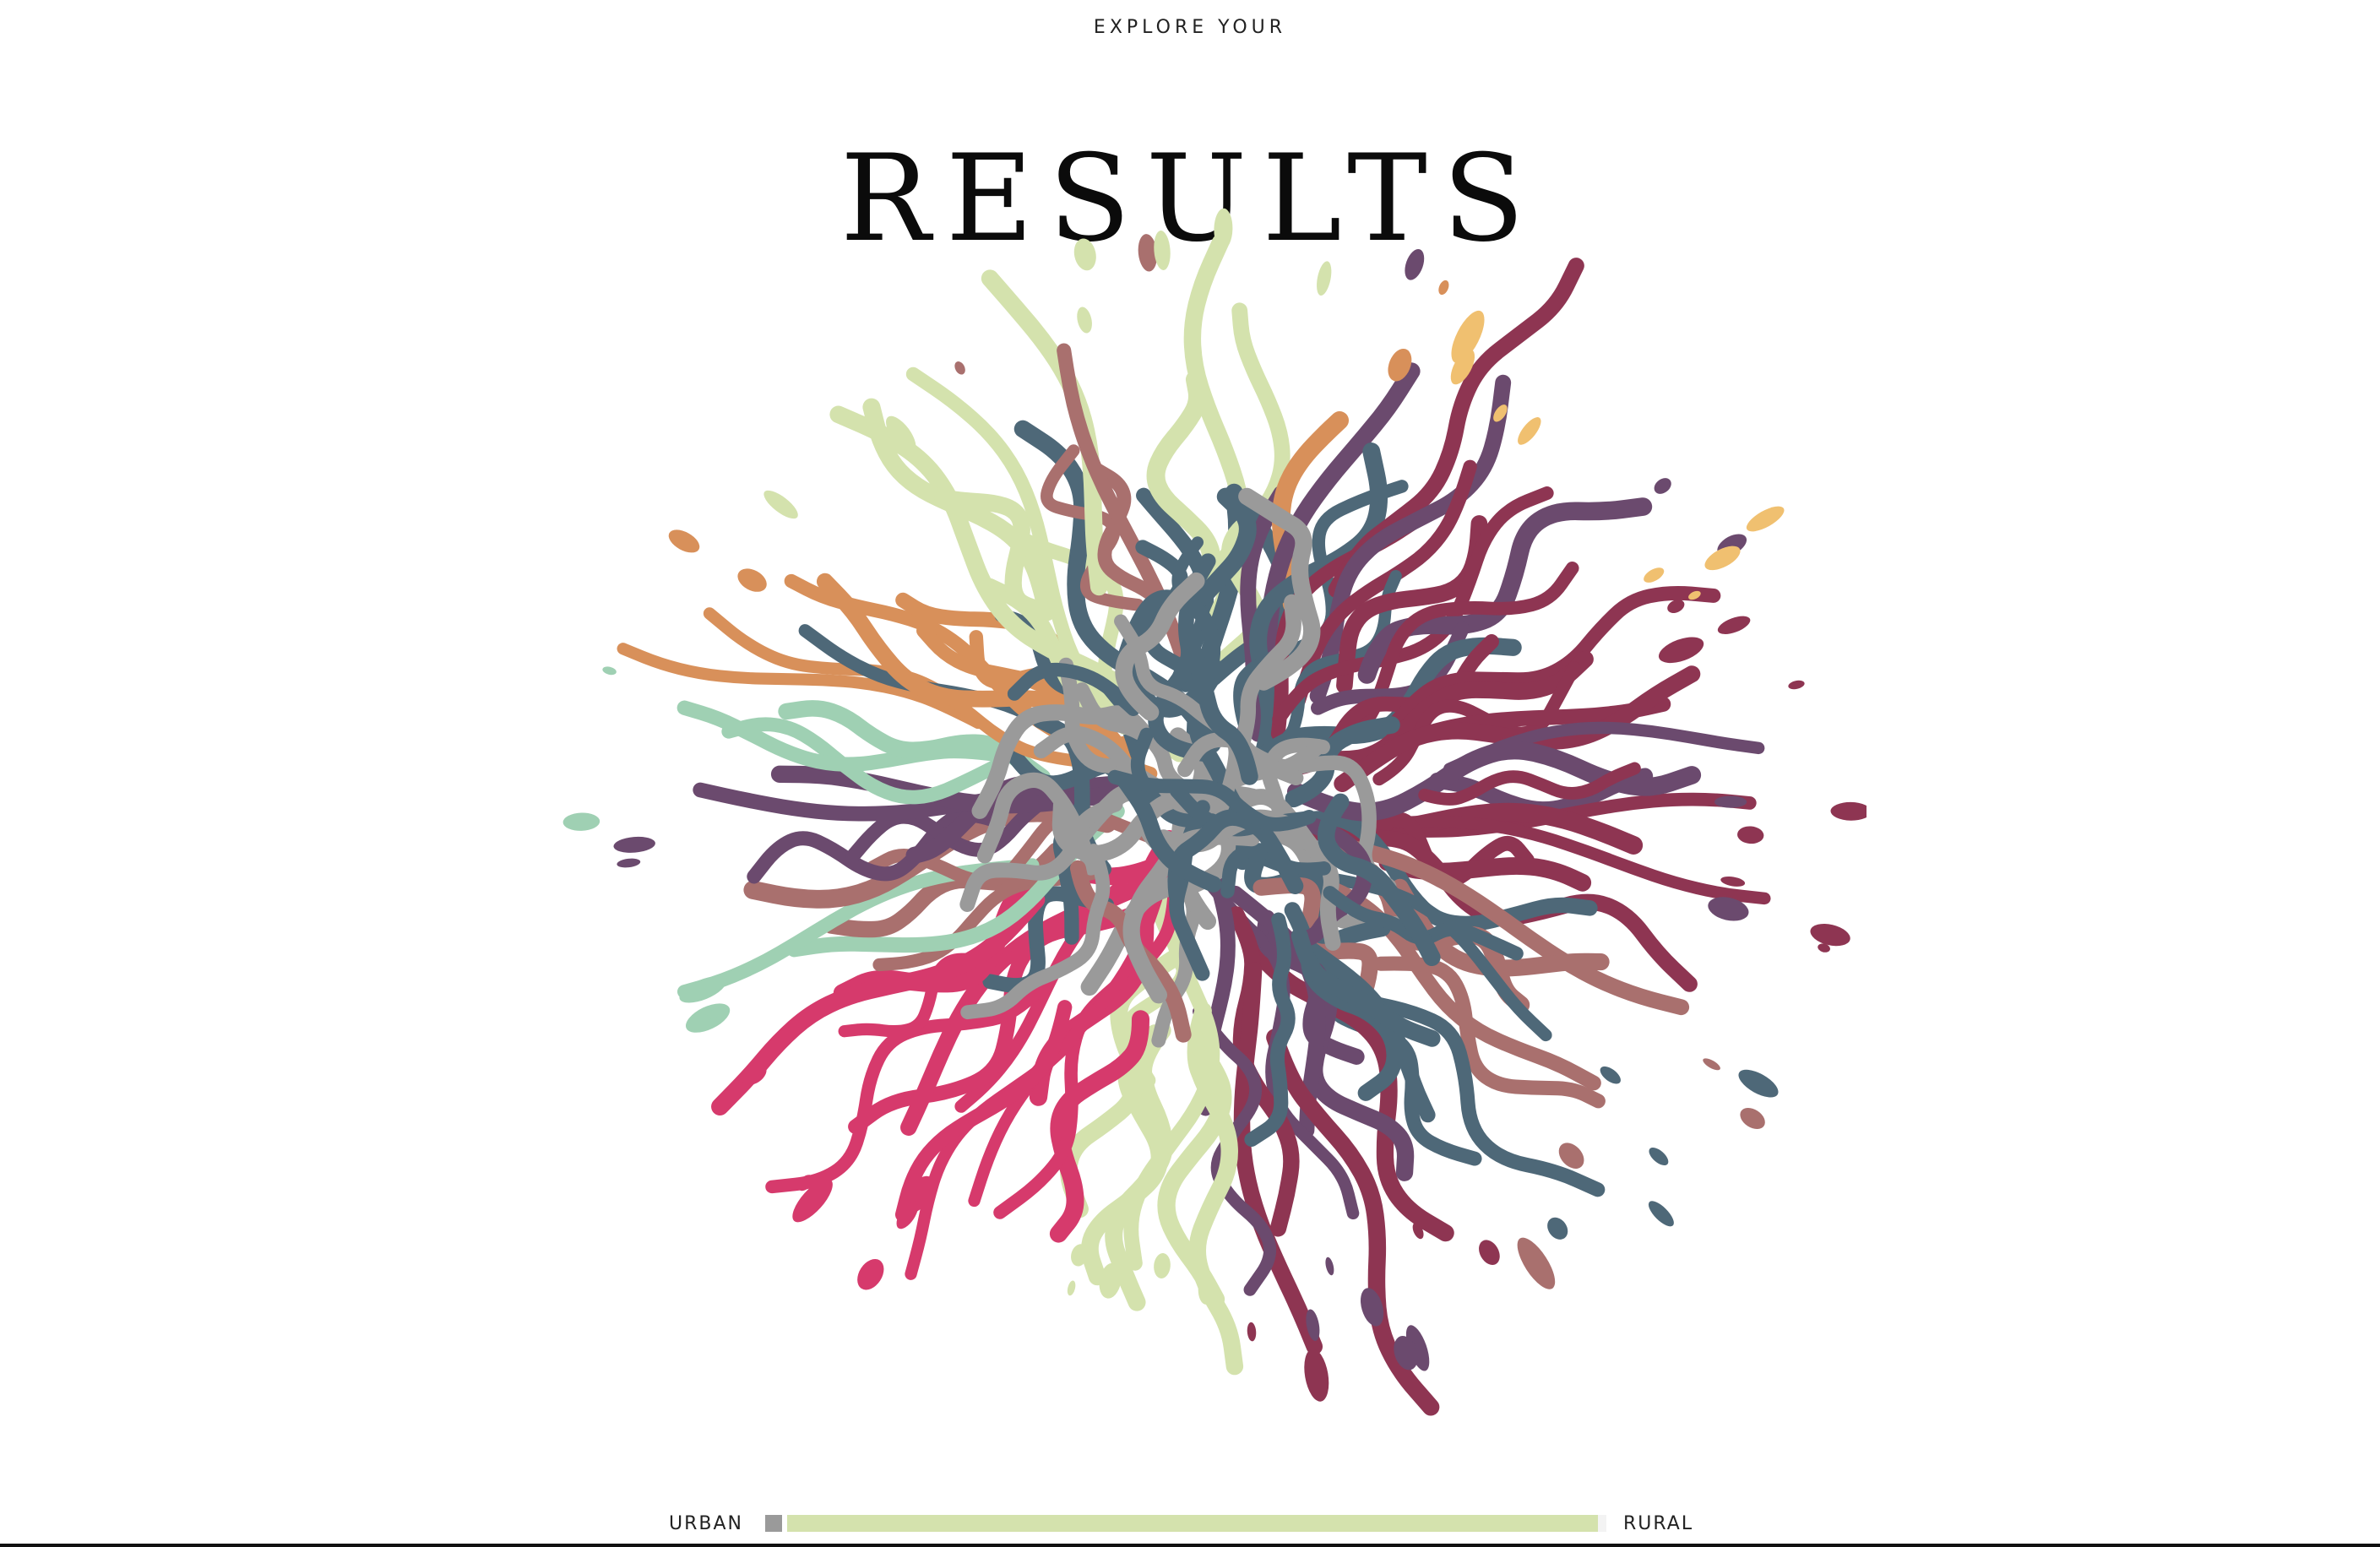  What do you see at coordinates (773, 1524) in the screenshot?
I see `urban-swatch` at bounding box center [773, 1524].